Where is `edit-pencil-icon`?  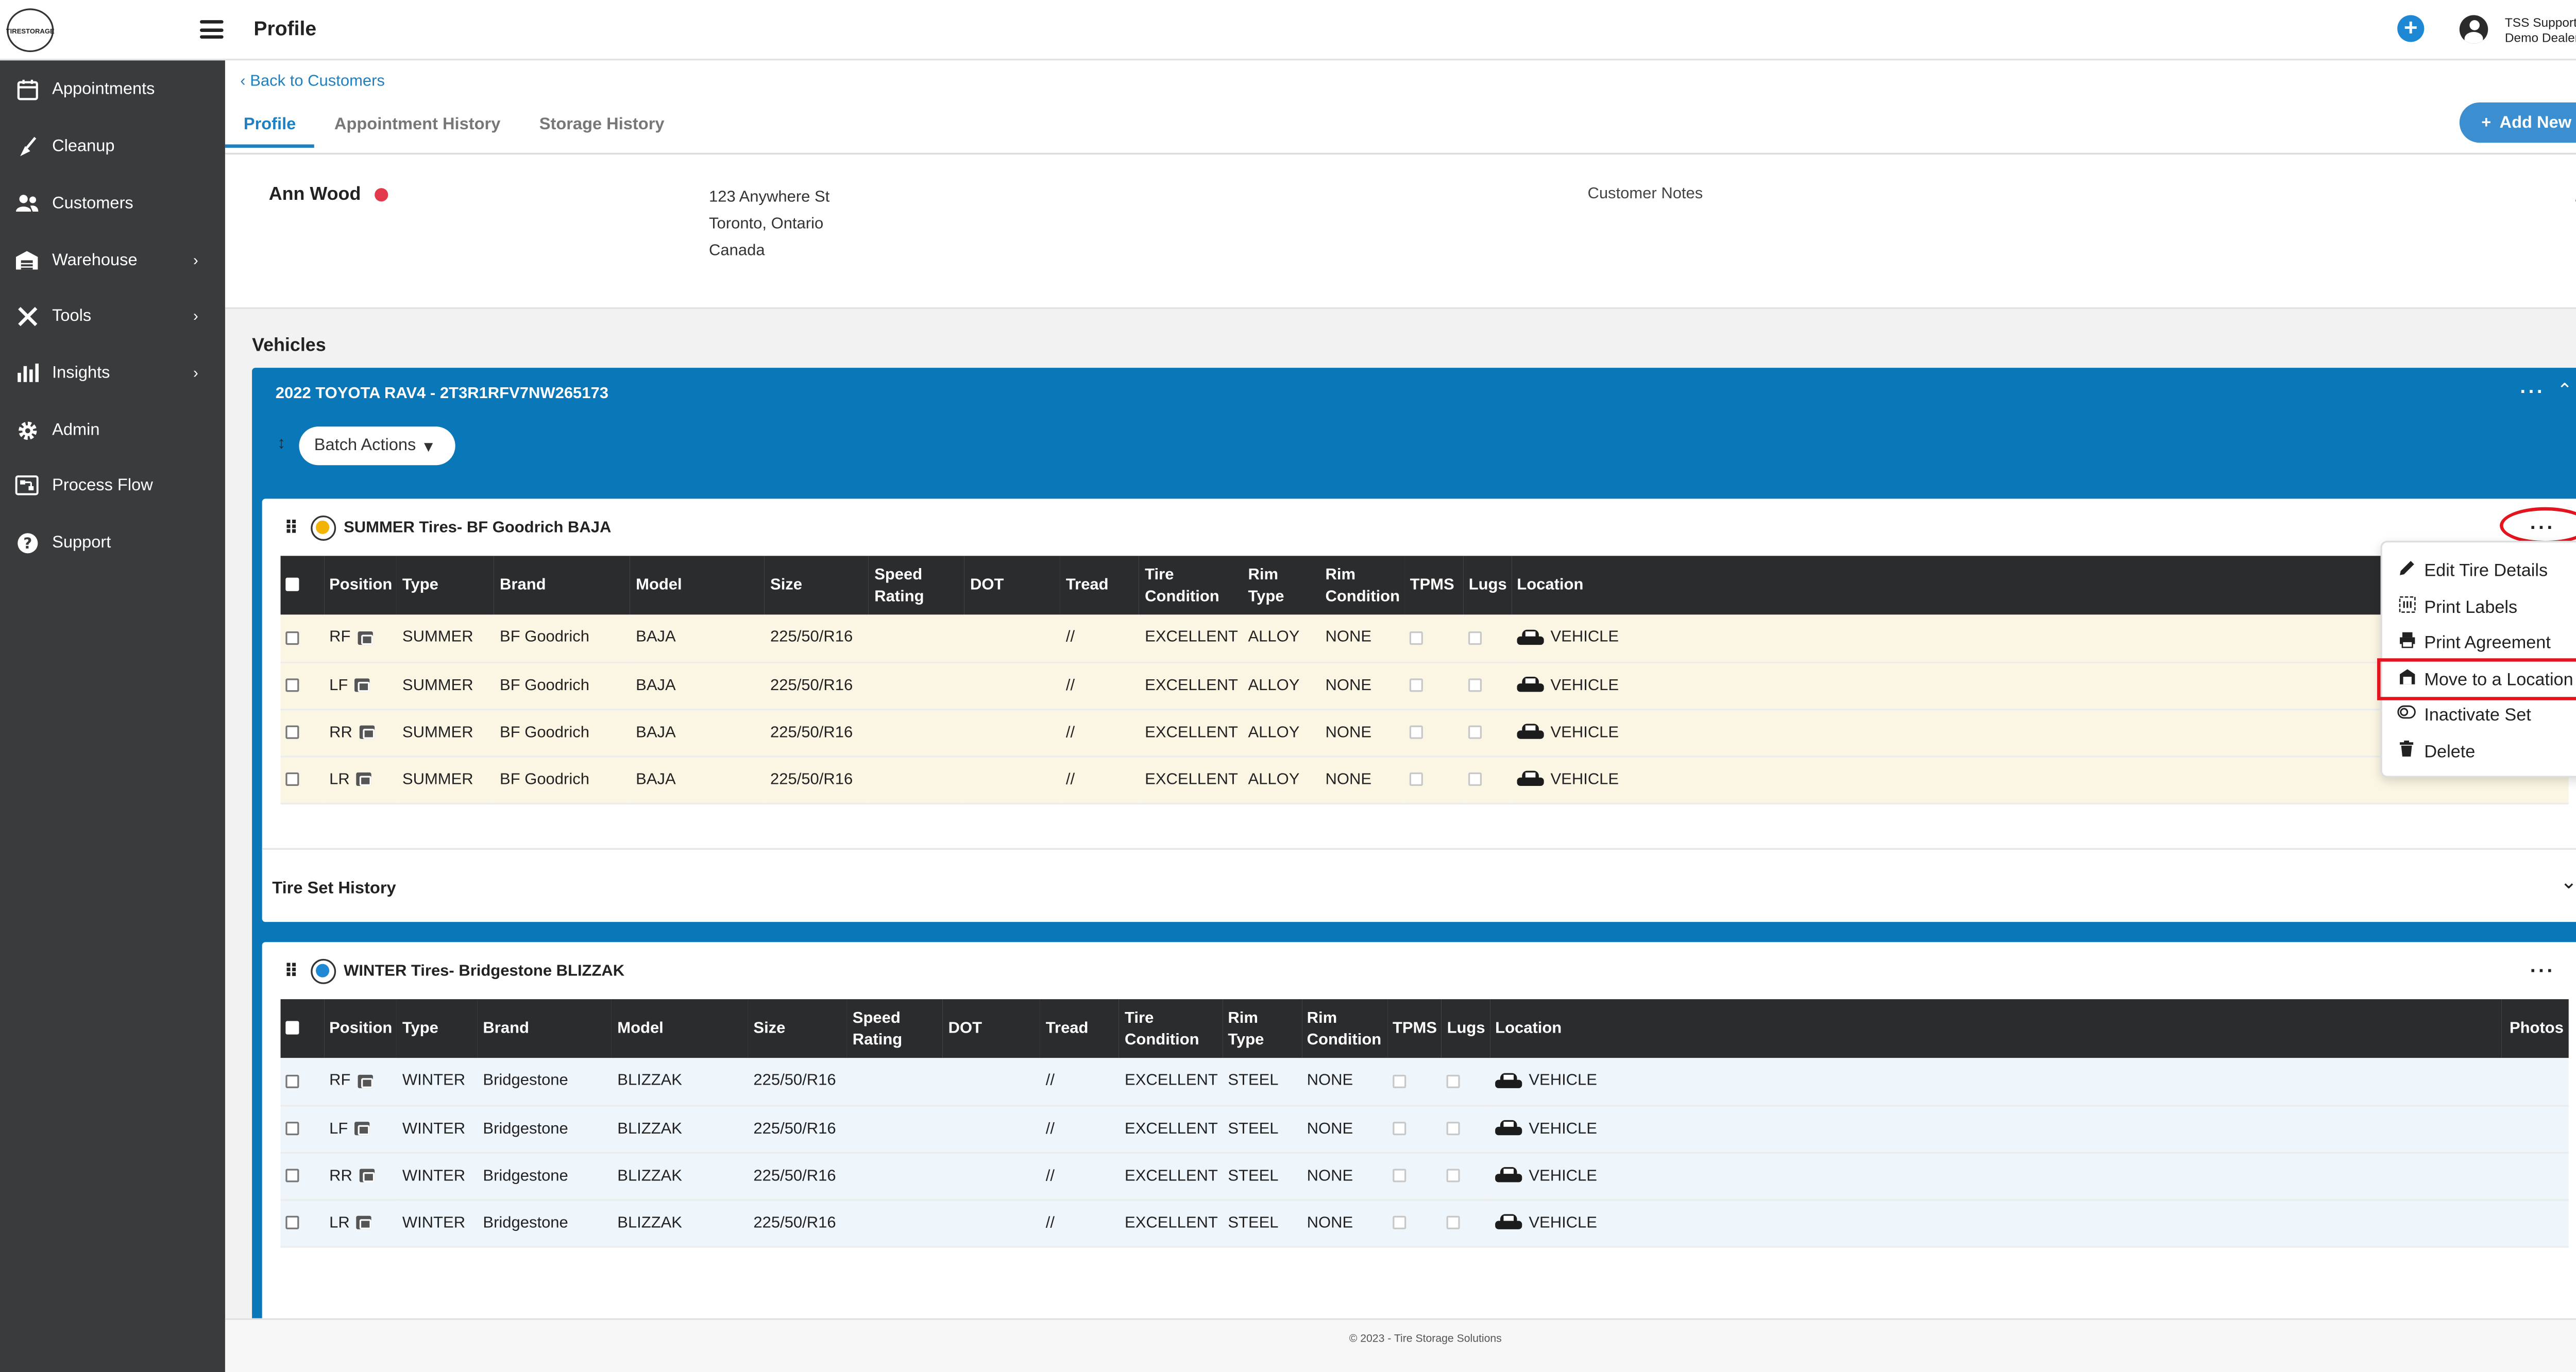 edit-pencil-icon is located at coordinates (2575, 197).